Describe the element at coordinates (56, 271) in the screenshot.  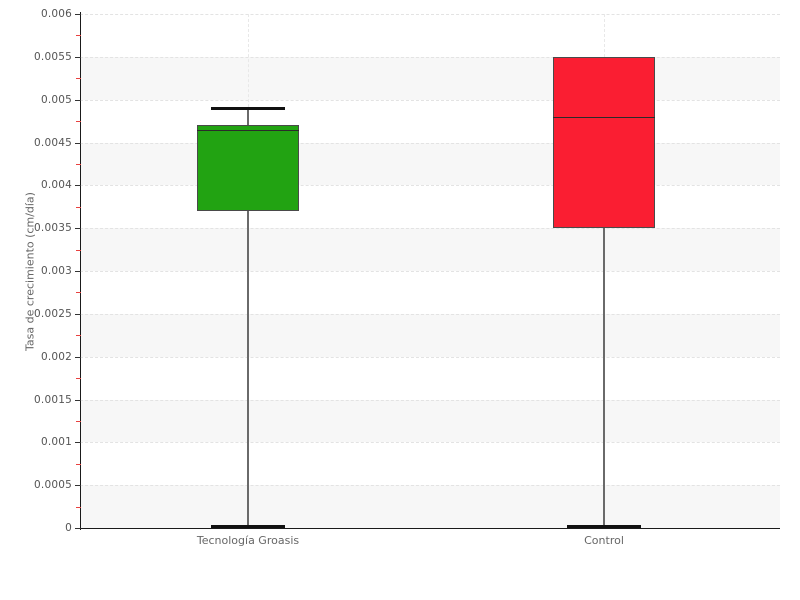
I see `y-axis-tick-label: 0.003` at that location.